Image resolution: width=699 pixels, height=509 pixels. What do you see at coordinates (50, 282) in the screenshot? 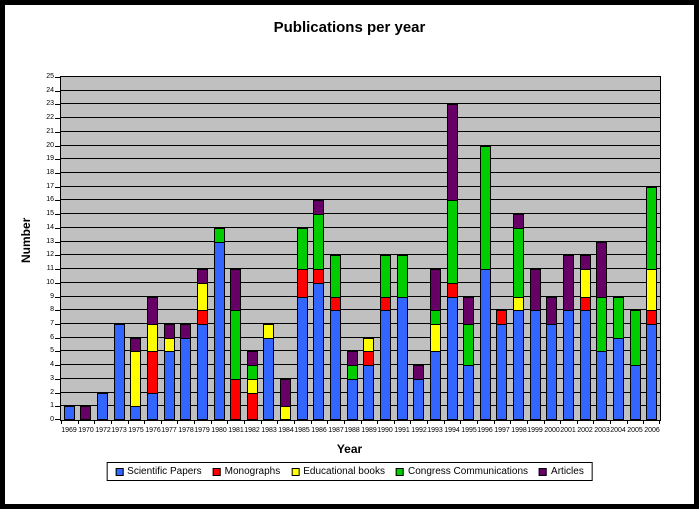
I see `y-tick-label: 10` at bounding box center [50, 282].